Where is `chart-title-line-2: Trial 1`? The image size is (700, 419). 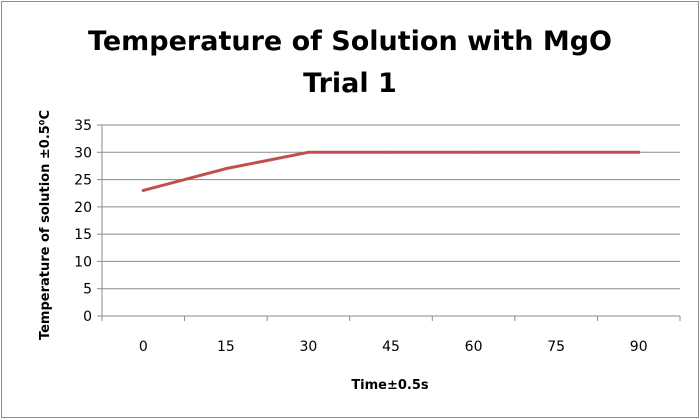 chart-title-line-2: Trial 1 is located at coordinates (350, 83).